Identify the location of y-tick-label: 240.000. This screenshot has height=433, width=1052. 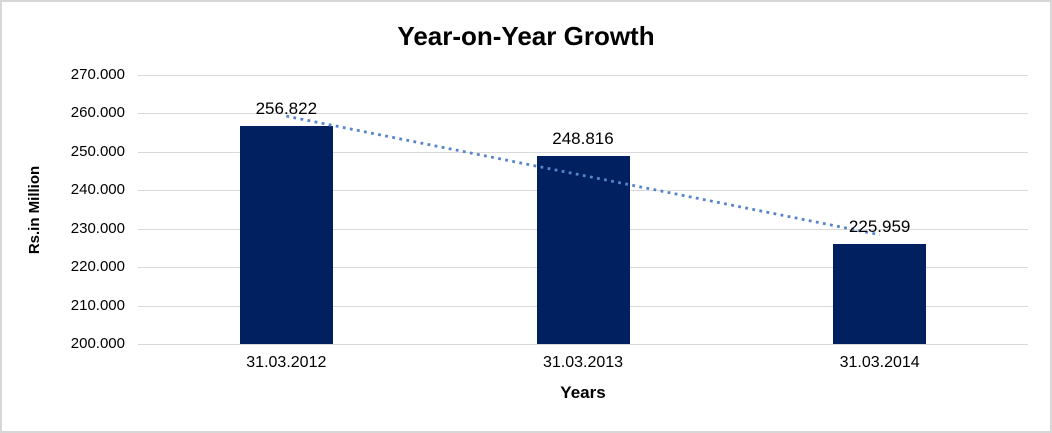
(97, 190).